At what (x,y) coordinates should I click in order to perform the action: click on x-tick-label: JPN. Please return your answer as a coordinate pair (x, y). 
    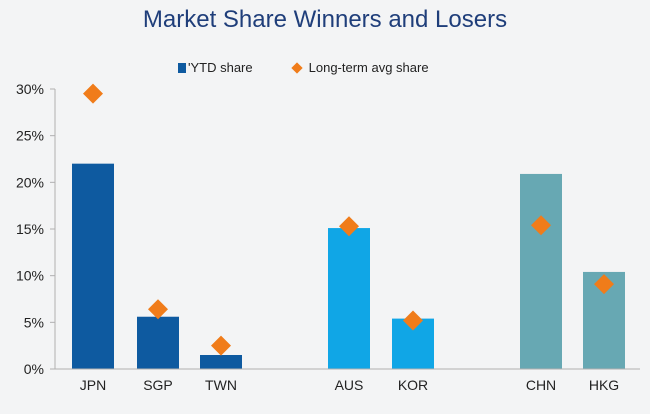
    Looking at the image, I should click on (93, 385).